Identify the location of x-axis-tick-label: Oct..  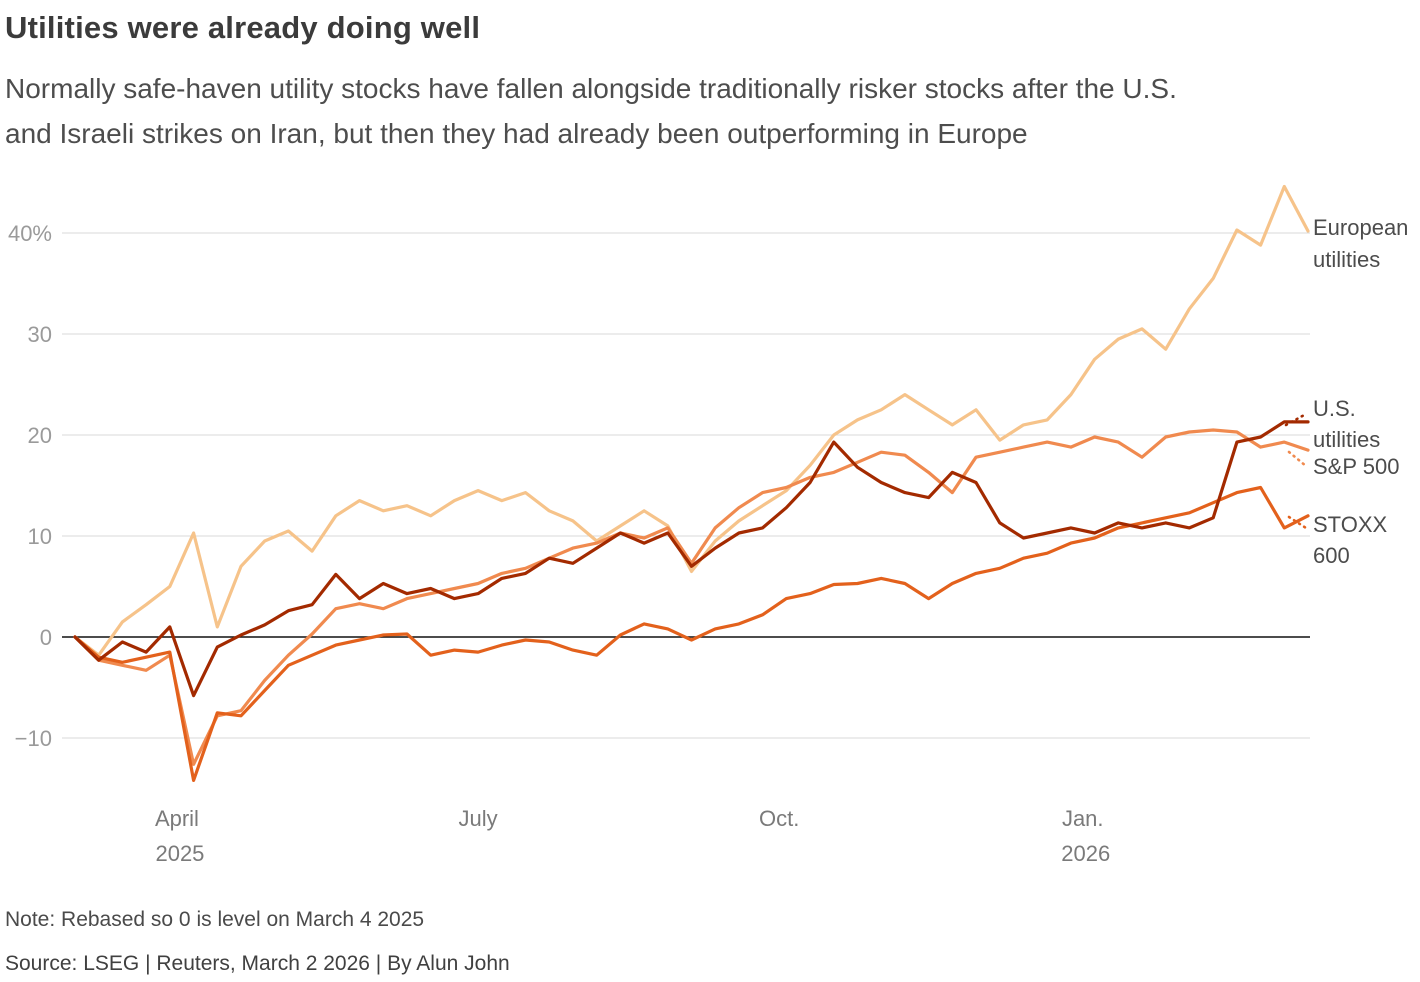
(779, 818).